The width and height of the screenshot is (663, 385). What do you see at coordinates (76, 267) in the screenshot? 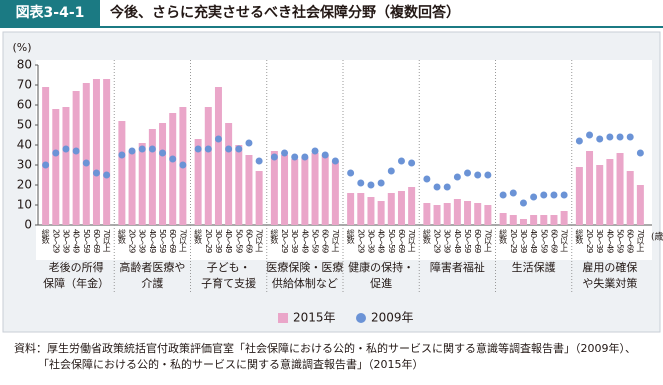
I see `group-label: 老後の所得` at bounding box center [76, 267].